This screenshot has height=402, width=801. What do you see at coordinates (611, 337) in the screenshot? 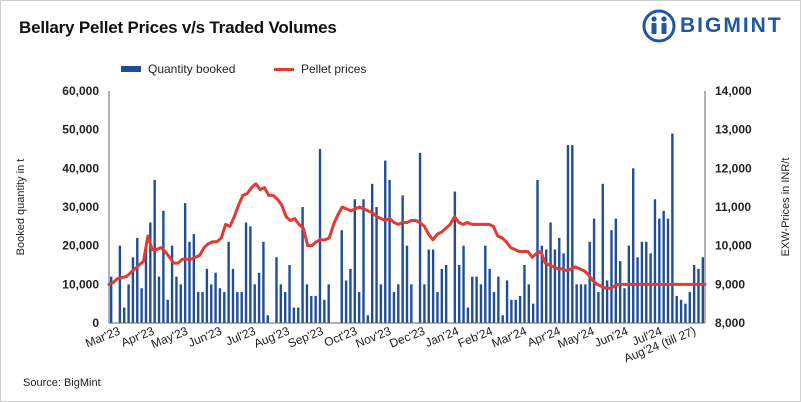
I see `x-tick-label: Jun'24` at bounding box center [611, 337].